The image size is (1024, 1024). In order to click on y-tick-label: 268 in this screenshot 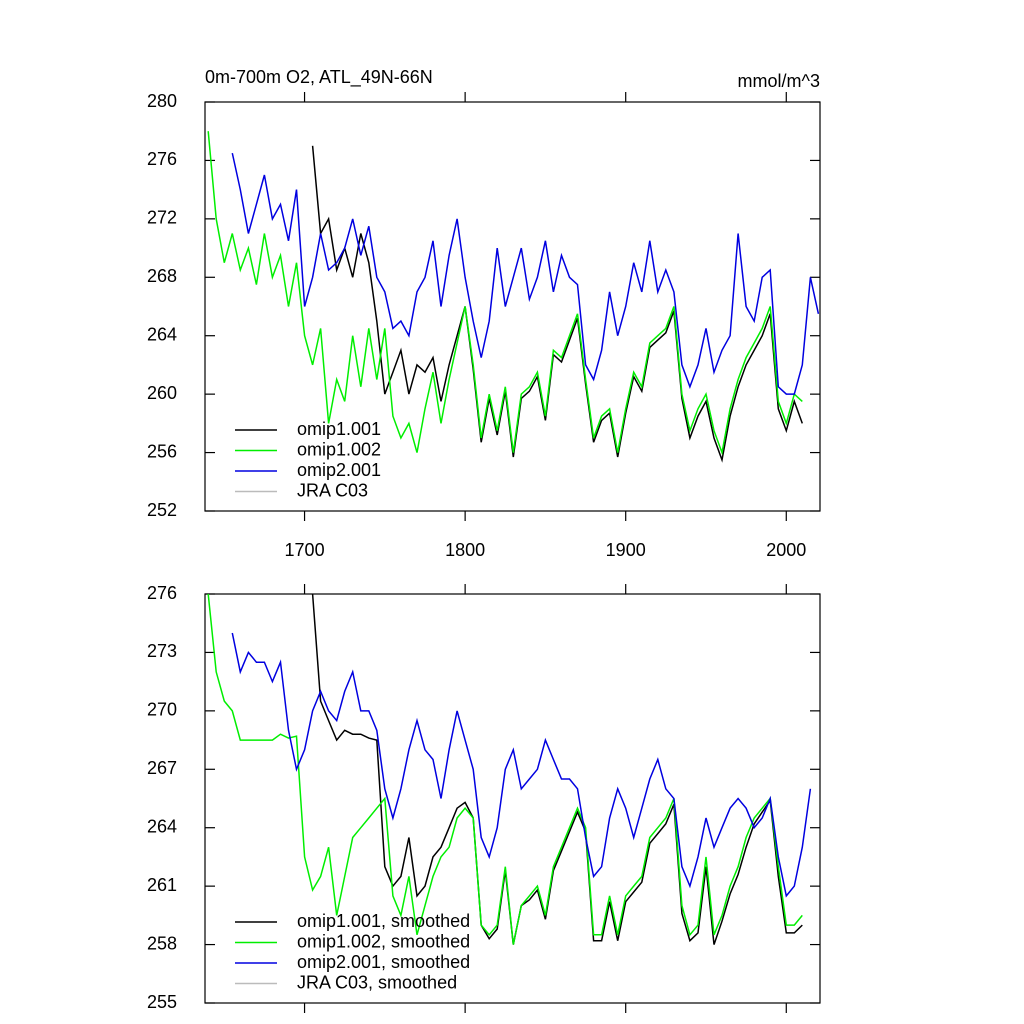, I will do `click(162, 276)`.